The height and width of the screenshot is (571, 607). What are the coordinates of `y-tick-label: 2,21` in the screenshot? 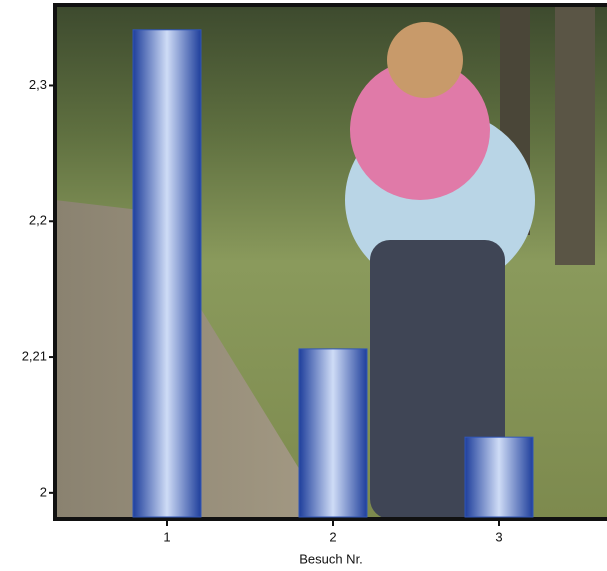 It's located at (34, 355).